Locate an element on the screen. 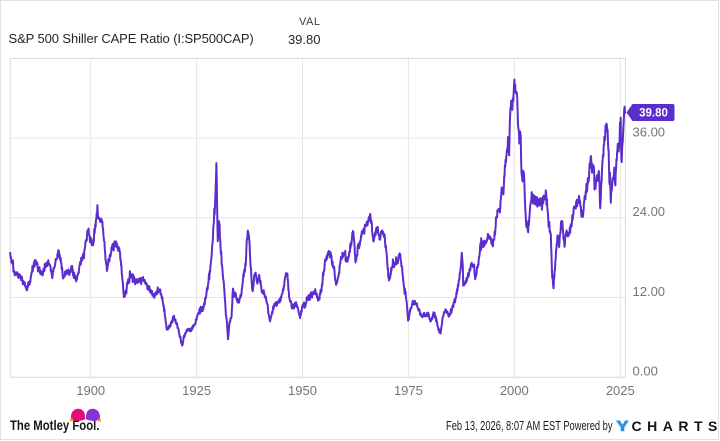 Image resolution: width=720 pixels, height=441 pixels. svg-text: 2025 is located at coordinates (620, 390).